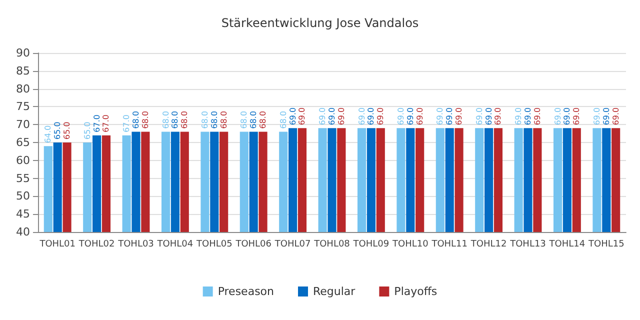 Image resolution: width=640 pixels, height=320 pixels. What do you see at coordinates (23, 53) in the screenshot?
I see `y-tick-label: 90` at bounding box center [23, 53].